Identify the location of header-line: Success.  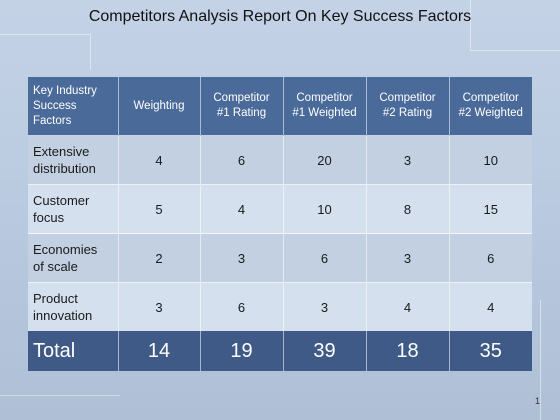
(55, 105).